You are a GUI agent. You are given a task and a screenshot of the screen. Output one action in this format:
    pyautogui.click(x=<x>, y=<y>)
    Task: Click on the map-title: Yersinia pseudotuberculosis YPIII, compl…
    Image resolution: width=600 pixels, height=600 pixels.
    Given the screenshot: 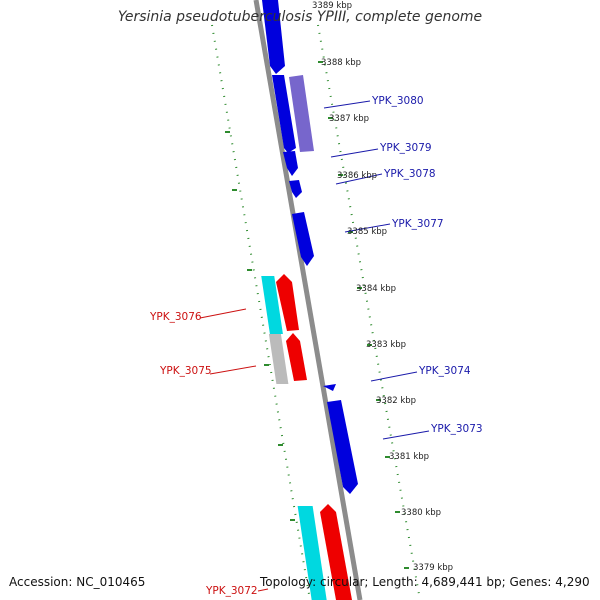 What is the action you would take?
    pyautogui.click(x=300, y=17)
    